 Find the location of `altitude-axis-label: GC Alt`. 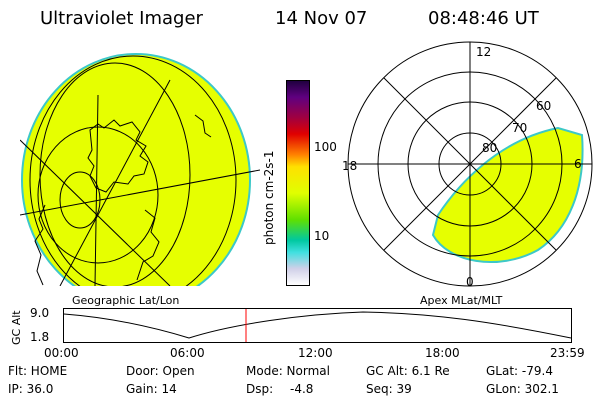

altitude-axis-label: GC Alt is located at coordinates (16, 327).